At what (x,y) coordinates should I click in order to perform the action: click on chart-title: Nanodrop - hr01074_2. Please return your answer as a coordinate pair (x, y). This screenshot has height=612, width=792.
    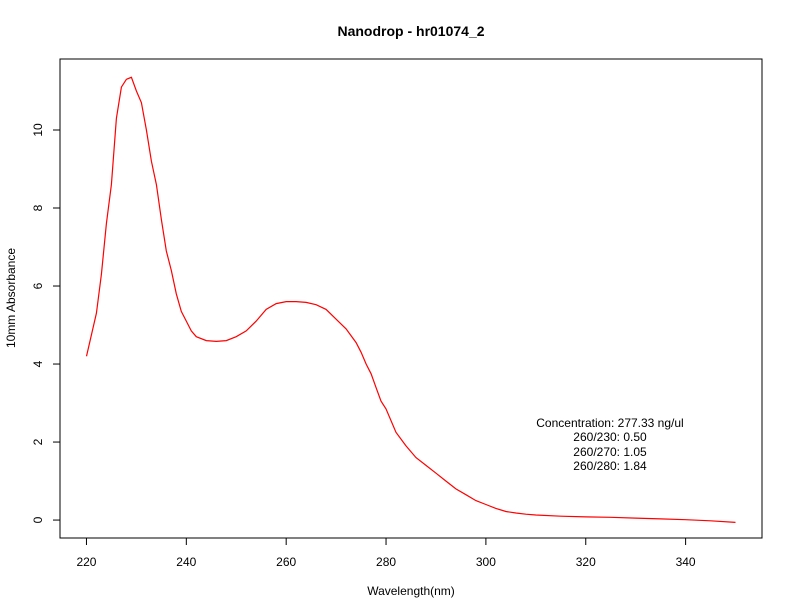
    Looking at the image, I should click on (410, 31).